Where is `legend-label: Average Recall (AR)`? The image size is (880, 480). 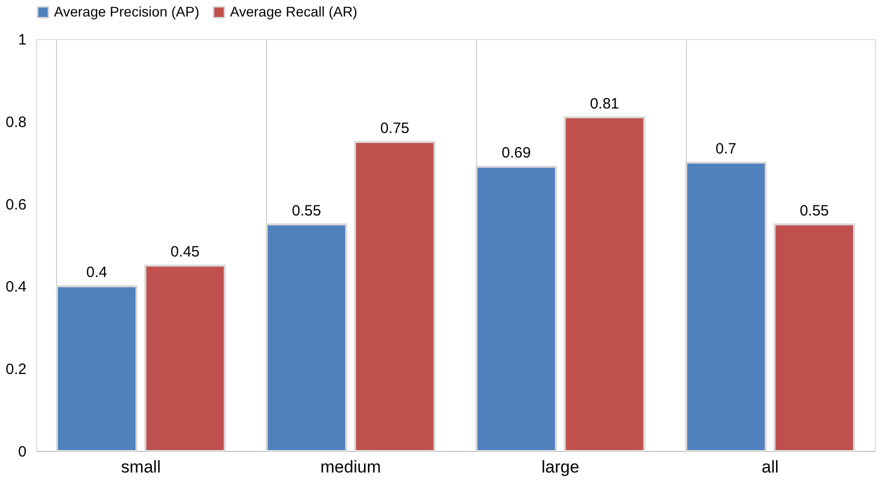 legend-label: Average Recall (AR) is located at coordinates (294, 11).